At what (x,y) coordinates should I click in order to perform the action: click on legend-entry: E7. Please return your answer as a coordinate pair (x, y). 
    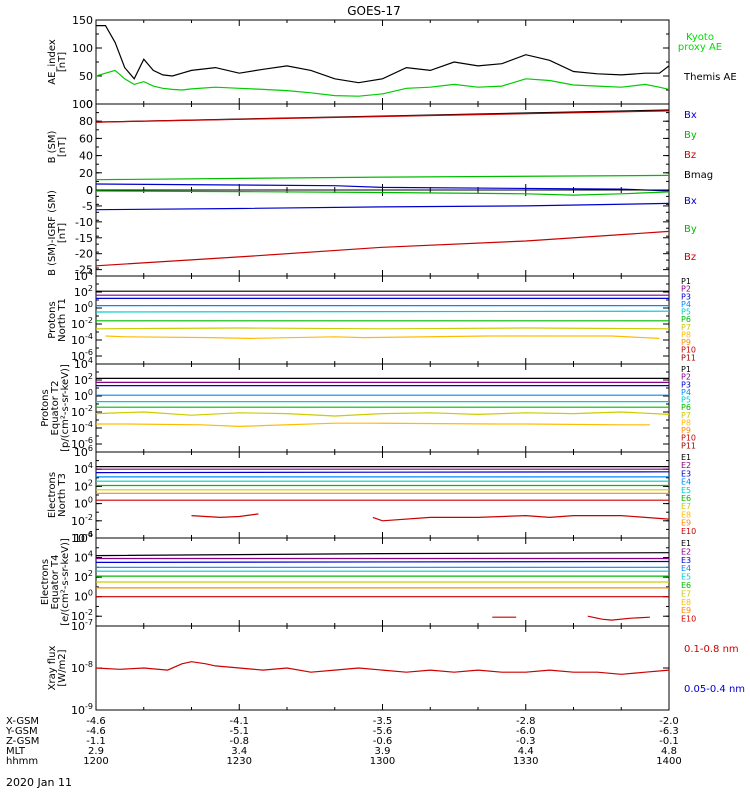
    Looking at the image, I should click on (686, 593).